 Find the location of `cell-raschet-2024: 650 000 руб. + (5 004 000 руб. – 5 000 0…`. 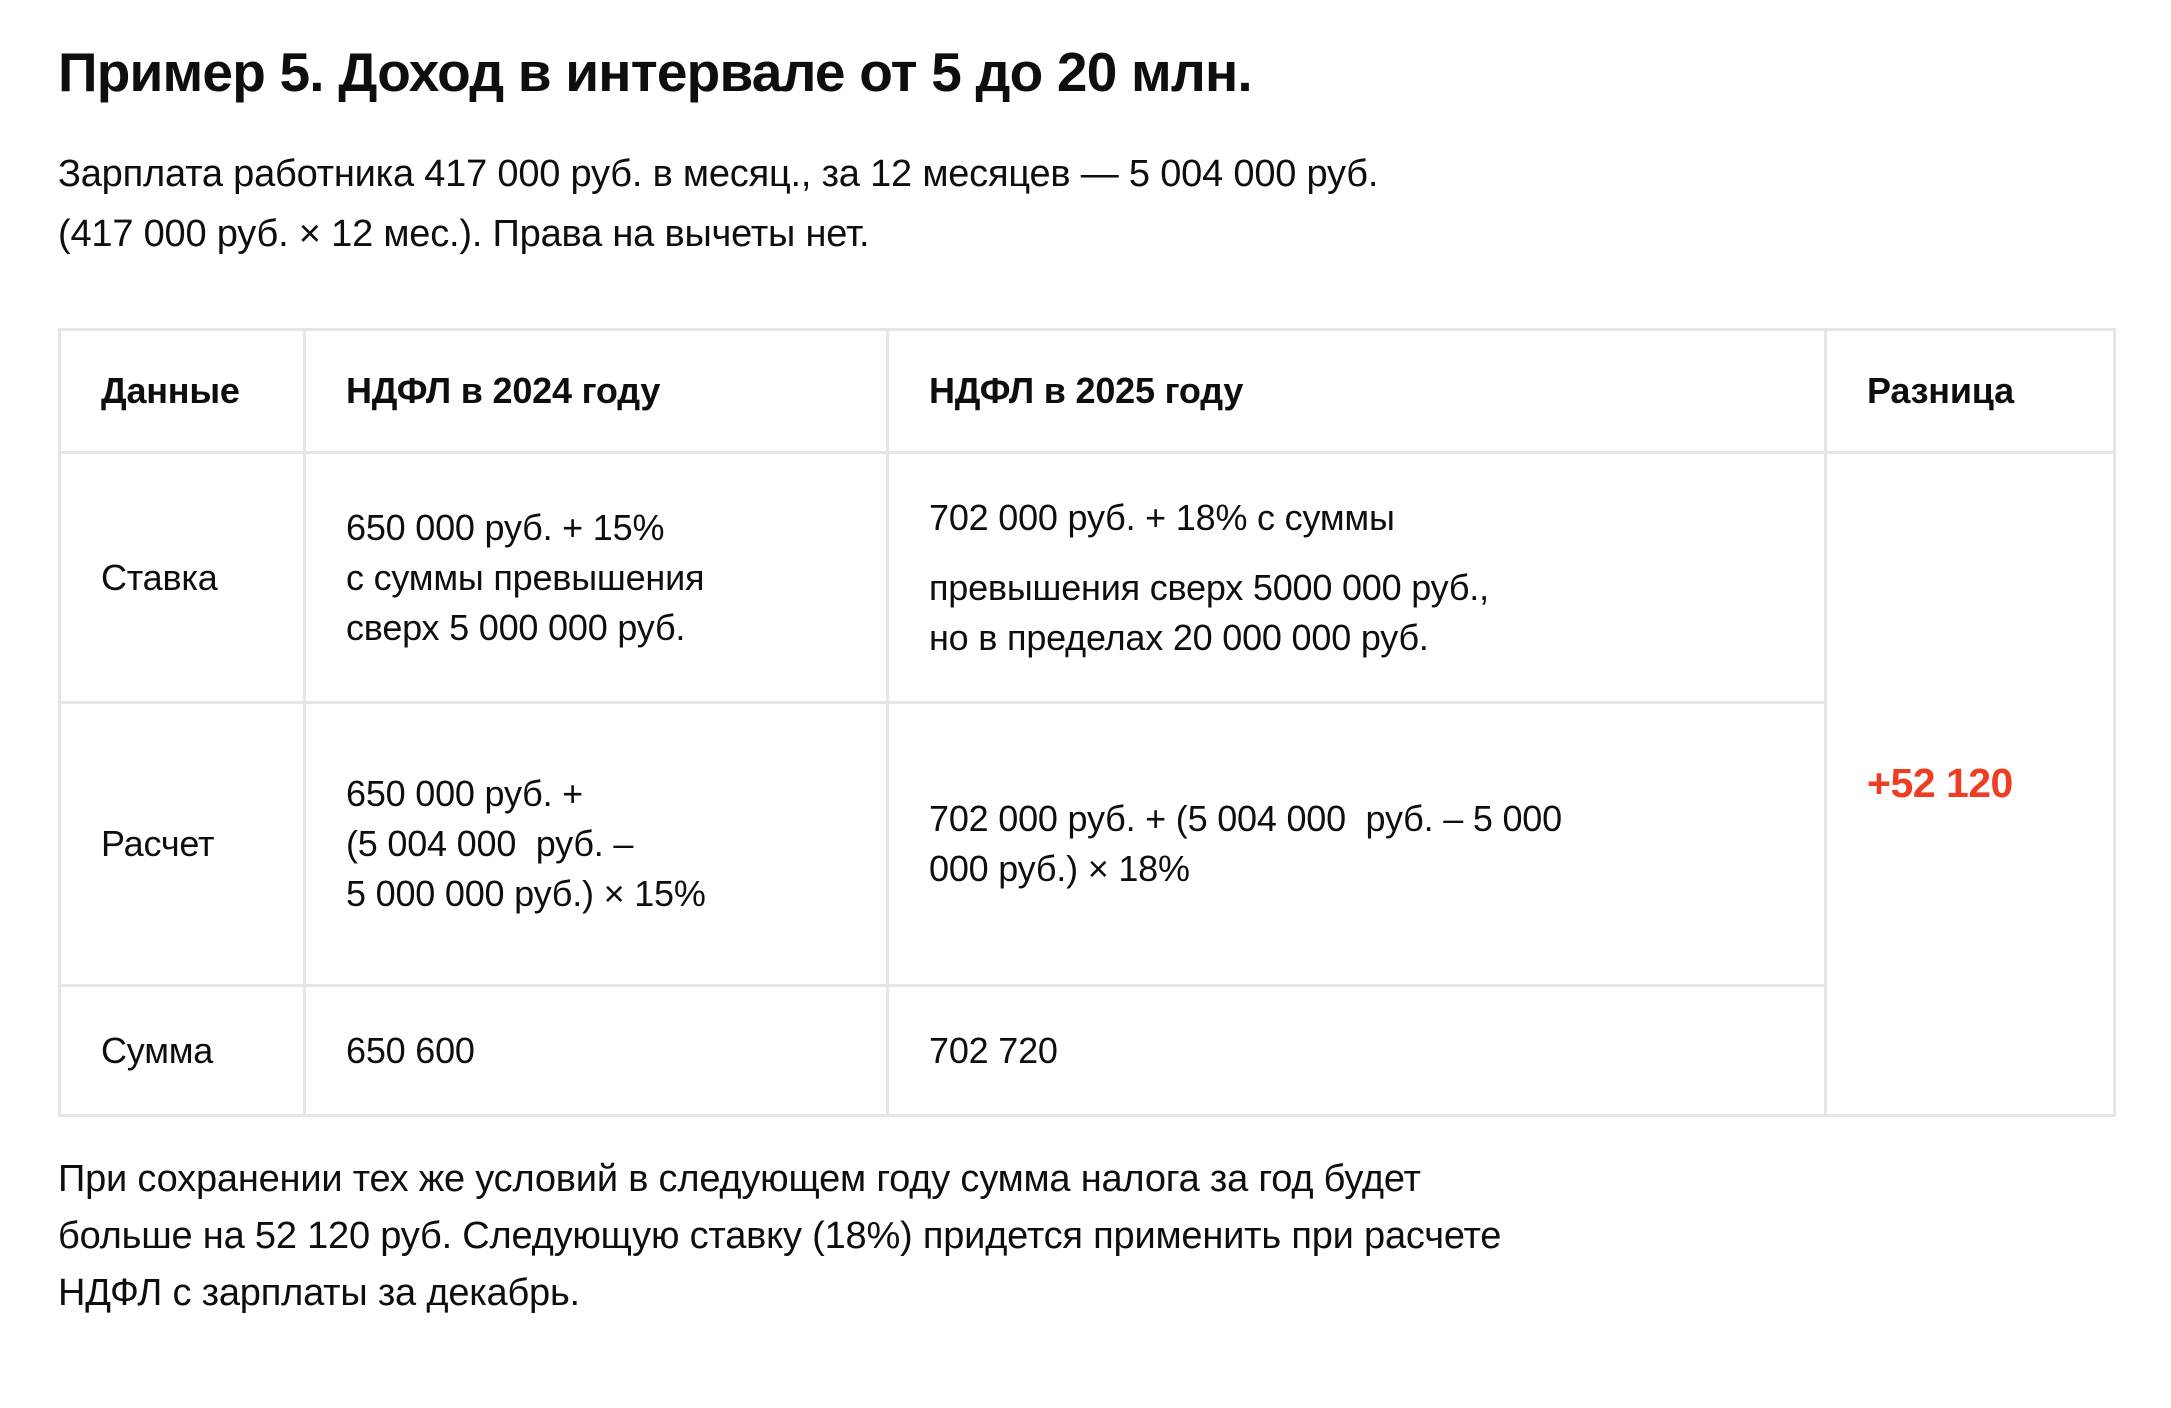

cell-raschet-2024: 650 000 руб. + (5 004 000 руб. – 5 000 0… is located at coordinates (596, 844).